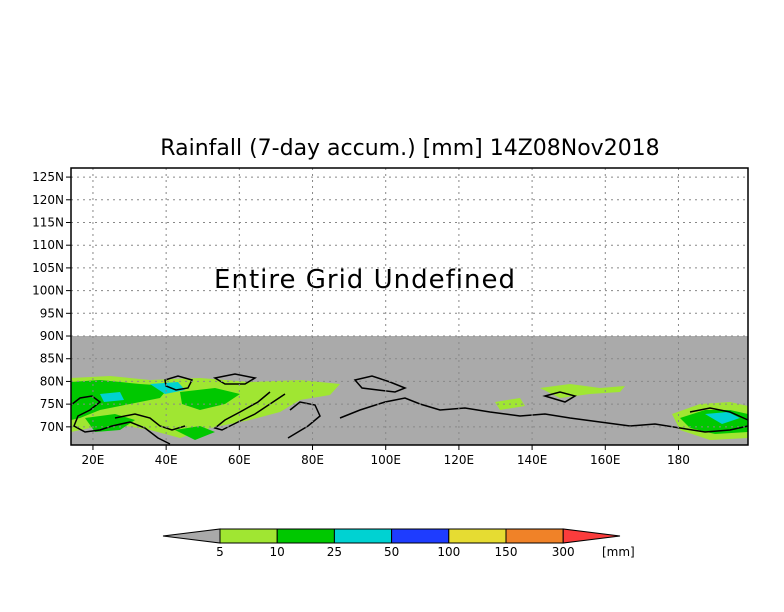  I want to click on lat-tick-label: 115N, so click(48, 222).